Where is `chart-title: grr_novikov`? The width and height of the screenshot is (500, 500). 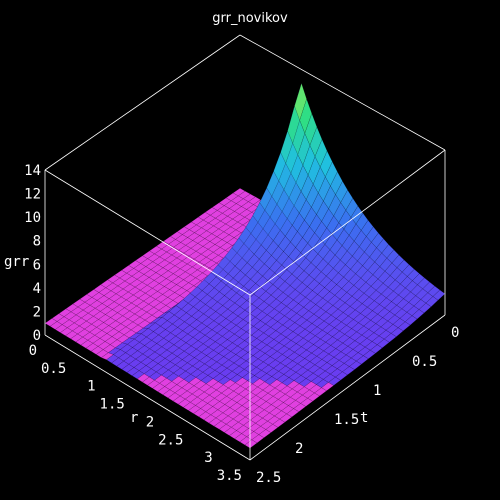 chart-title: grr_novikov is located at coordinates (250, 18).